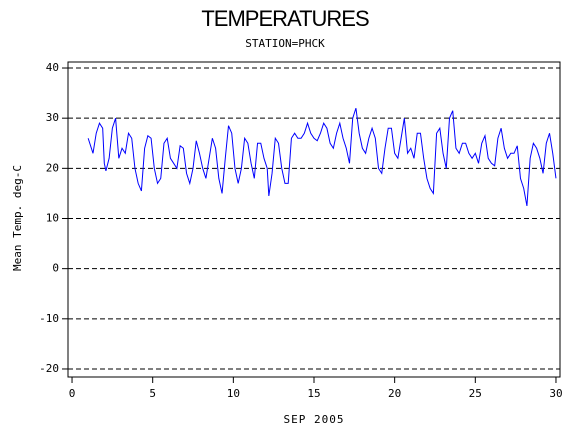 This screenshot has height=430, width=570. I want to click on x-tick-label: 30, so click(555, 393).